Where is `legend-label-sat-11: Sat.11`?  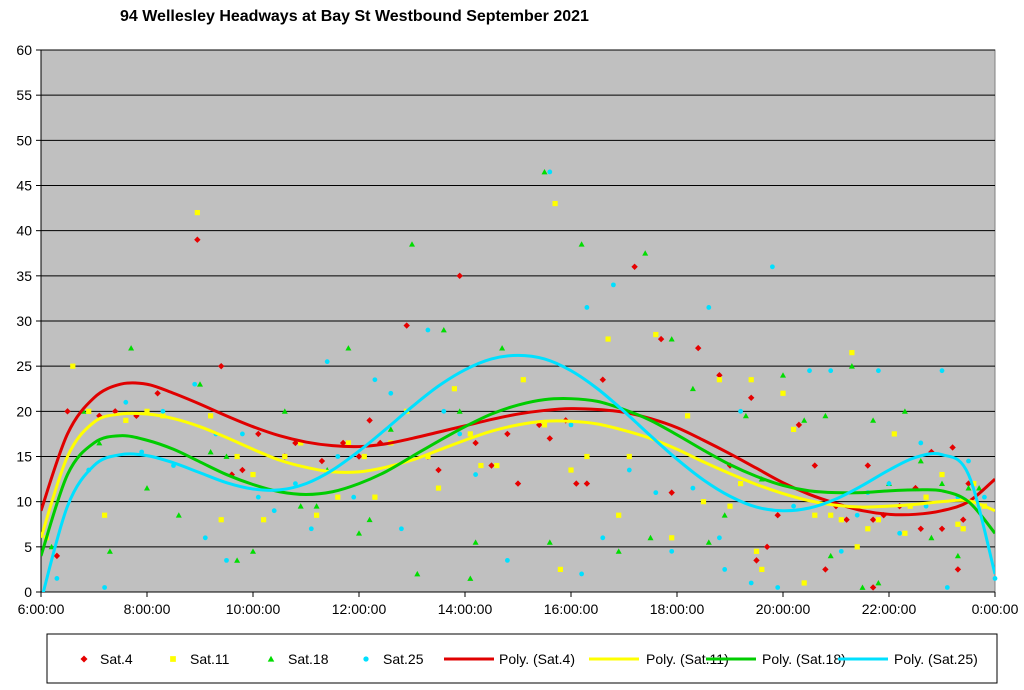 legend-label-sat-11: Sat.11 is located at coordinates (210, 659).